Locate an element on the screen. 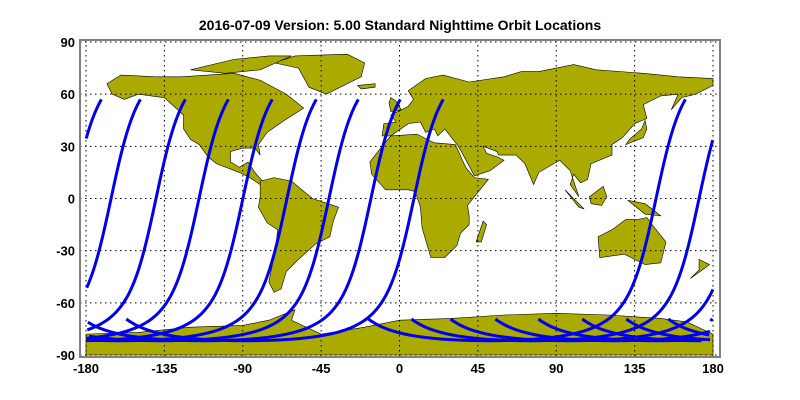 The image size is (800, 400). land-australia is located at coordinates (632, 241).